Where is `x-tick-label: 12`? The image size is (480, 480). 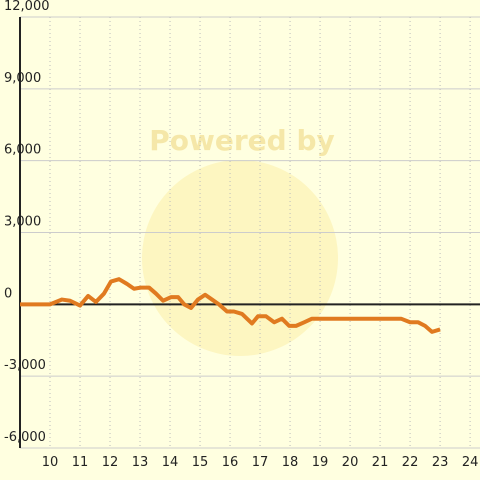
x-tick-label: 12 is located at coordinates (110, 462).